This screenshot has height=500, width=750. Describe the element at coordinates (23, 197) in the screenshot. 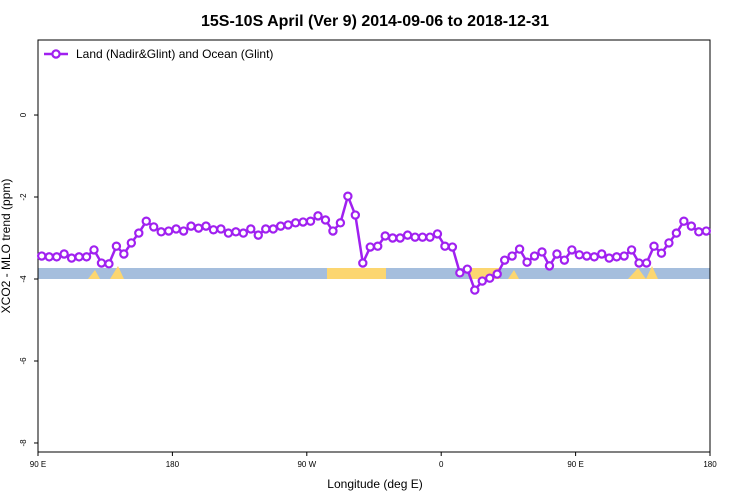

I see `y-tick-label: -2` at that location.